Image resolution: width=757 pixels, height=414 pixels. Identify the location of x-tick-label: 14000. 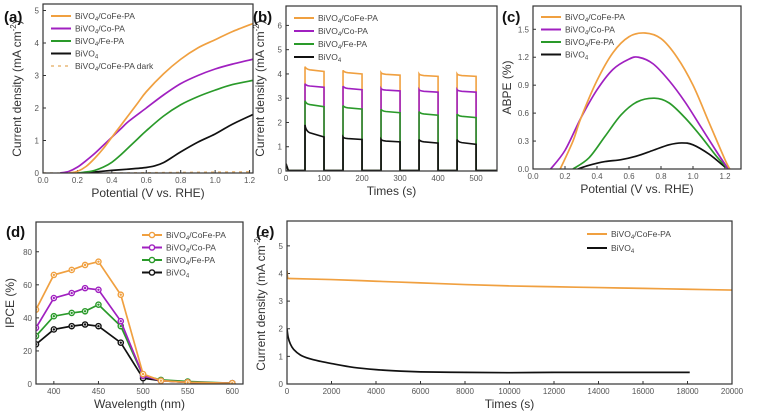
(598, 391).